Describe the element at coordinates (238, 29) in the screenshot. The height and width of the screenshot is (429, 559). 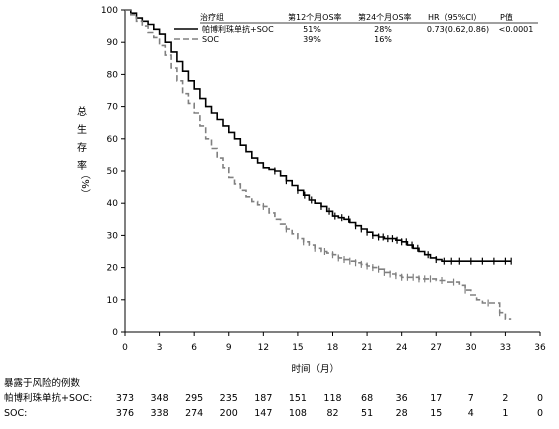
I see `legend-label: 帕博利珠单抗+SOC` at that location.